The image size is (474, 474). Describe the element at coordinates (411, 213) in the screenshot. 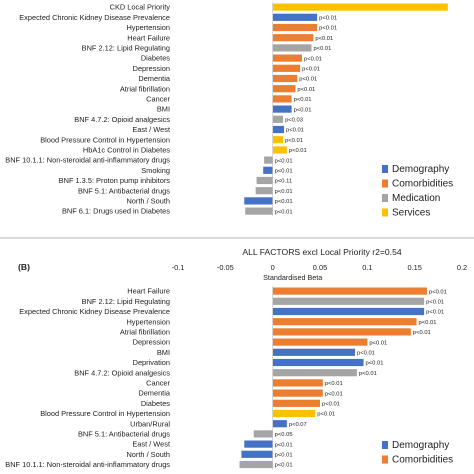

I see `legend-label: Services` at that location.